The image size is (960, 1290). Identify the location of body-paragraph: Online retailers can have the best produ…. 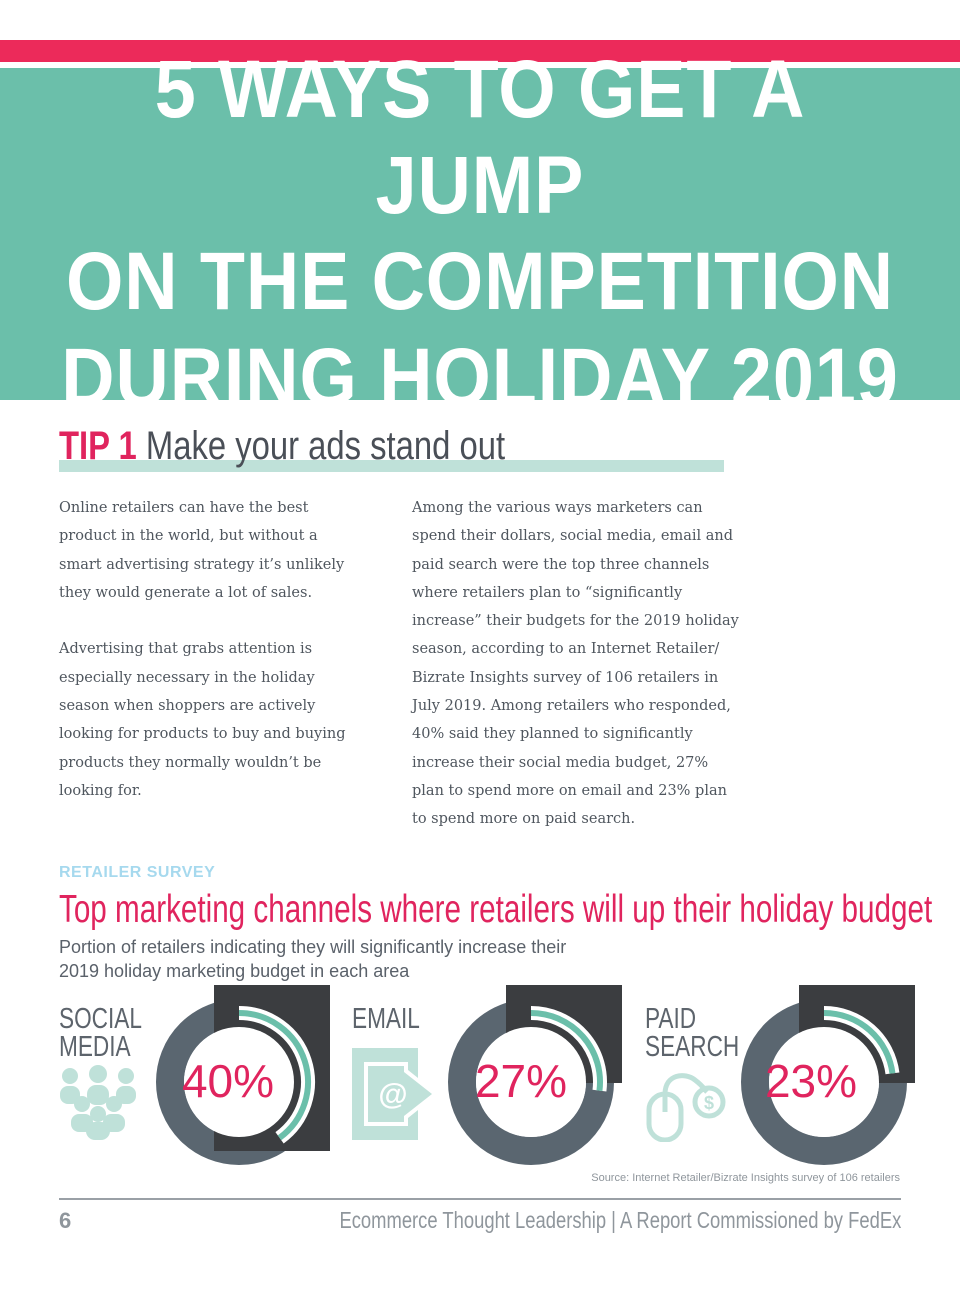
(202, 550).